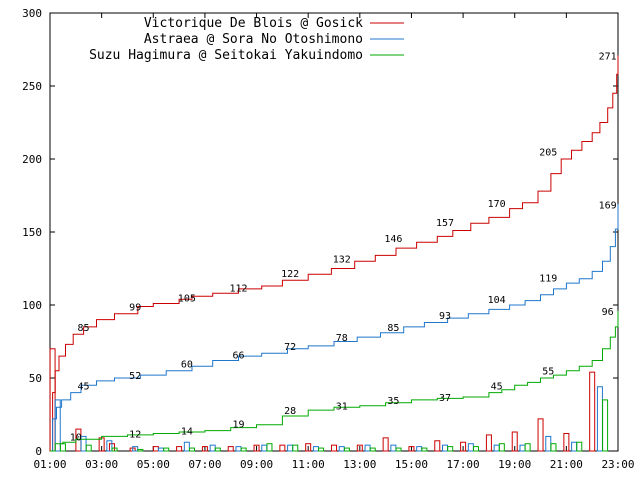 Image resolution: width=640 pixels, height=480 pixels. Describe the element at coordinates (238, 424) in the screenshot. I see `data-label: 19` at that location.